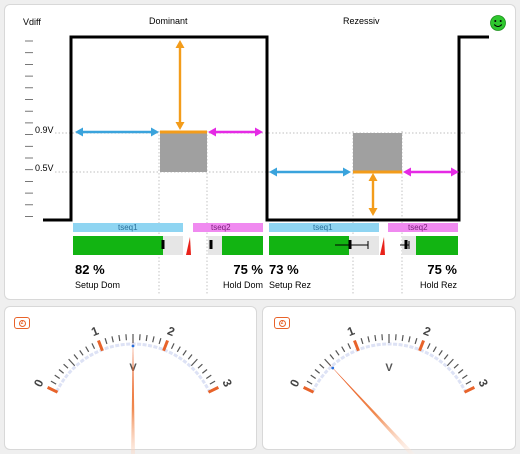 Image resolution: width=520 pixels, height=454 pixels. I want to click on smiley-face-icon, so click(498, 23).